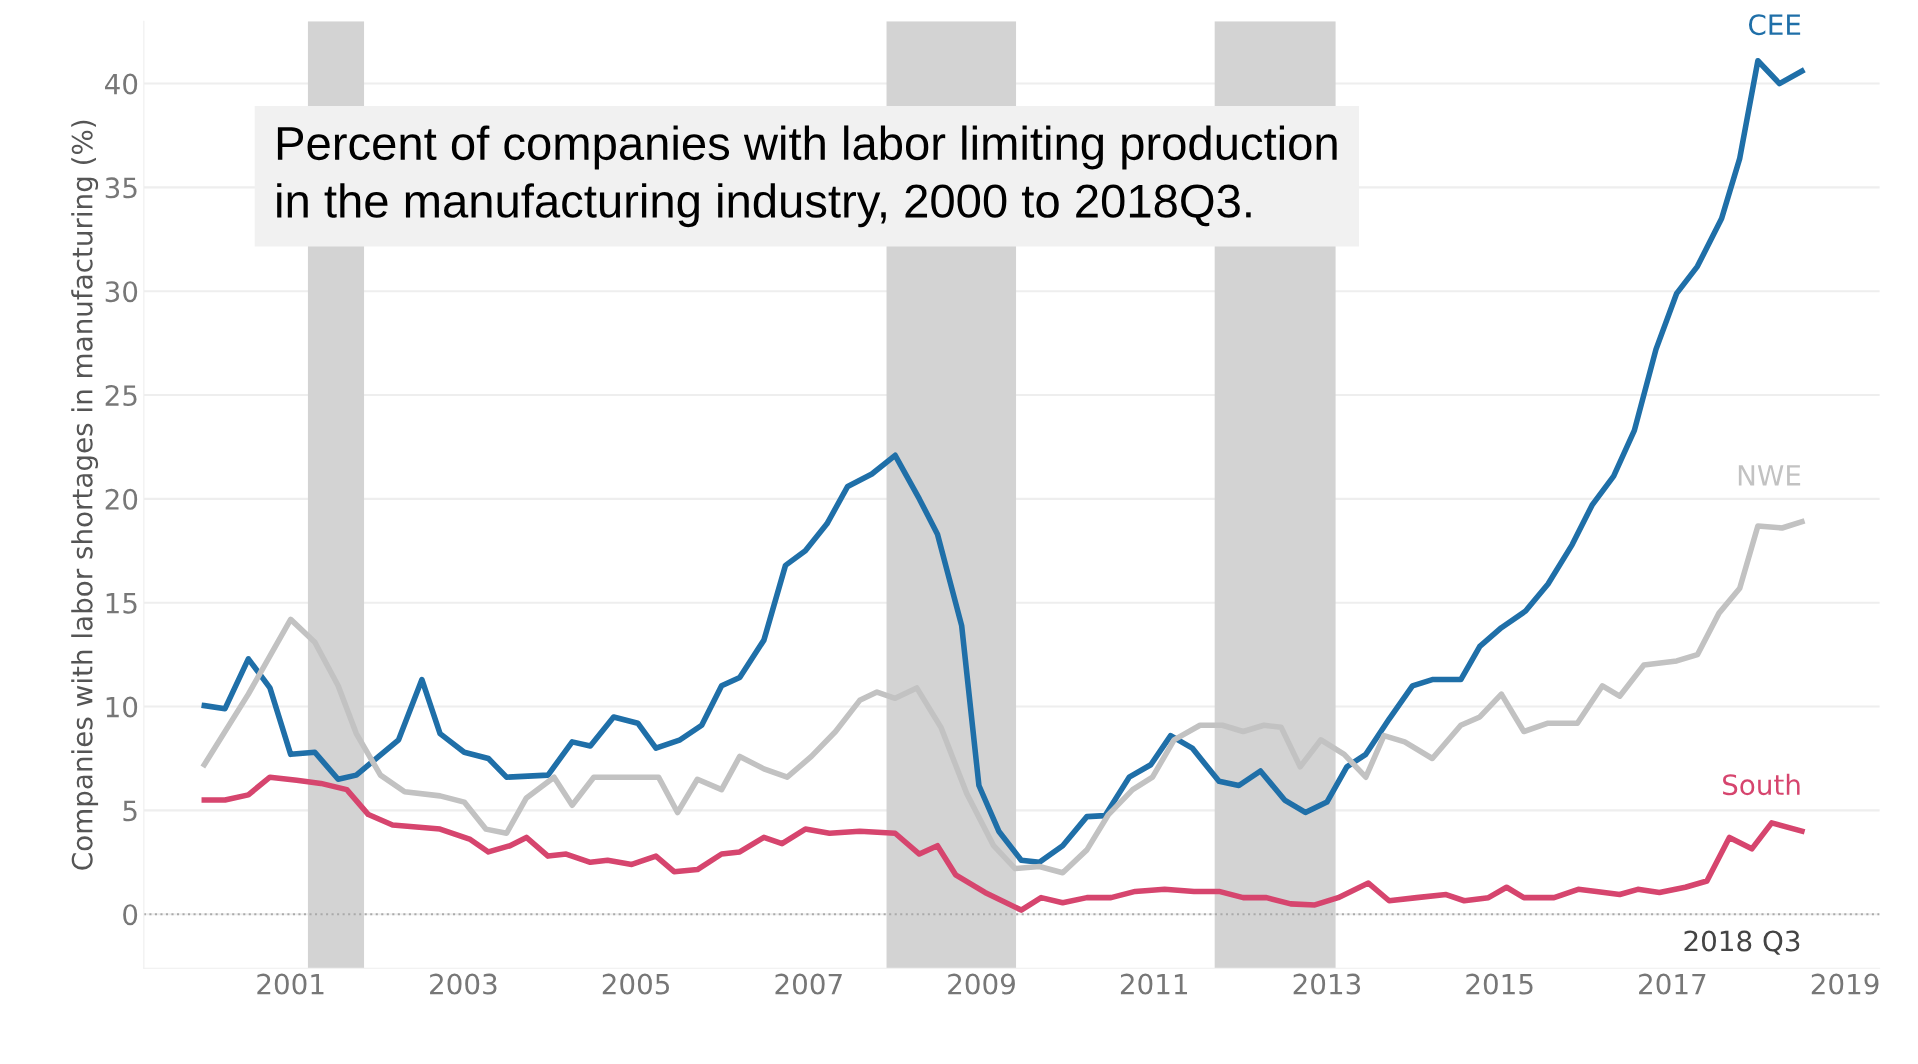 This screenshot has width=1918, height=1064. What do you see at coordinates (1672, 984) in the screenshot?
I see `x-tick-label: 2017` at bounding box center [1672, 984].